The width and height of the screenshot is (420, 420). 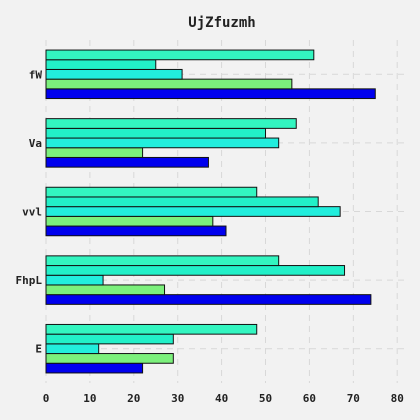 I want to click on y-tick-label: fW, so click(x=36, y=74).